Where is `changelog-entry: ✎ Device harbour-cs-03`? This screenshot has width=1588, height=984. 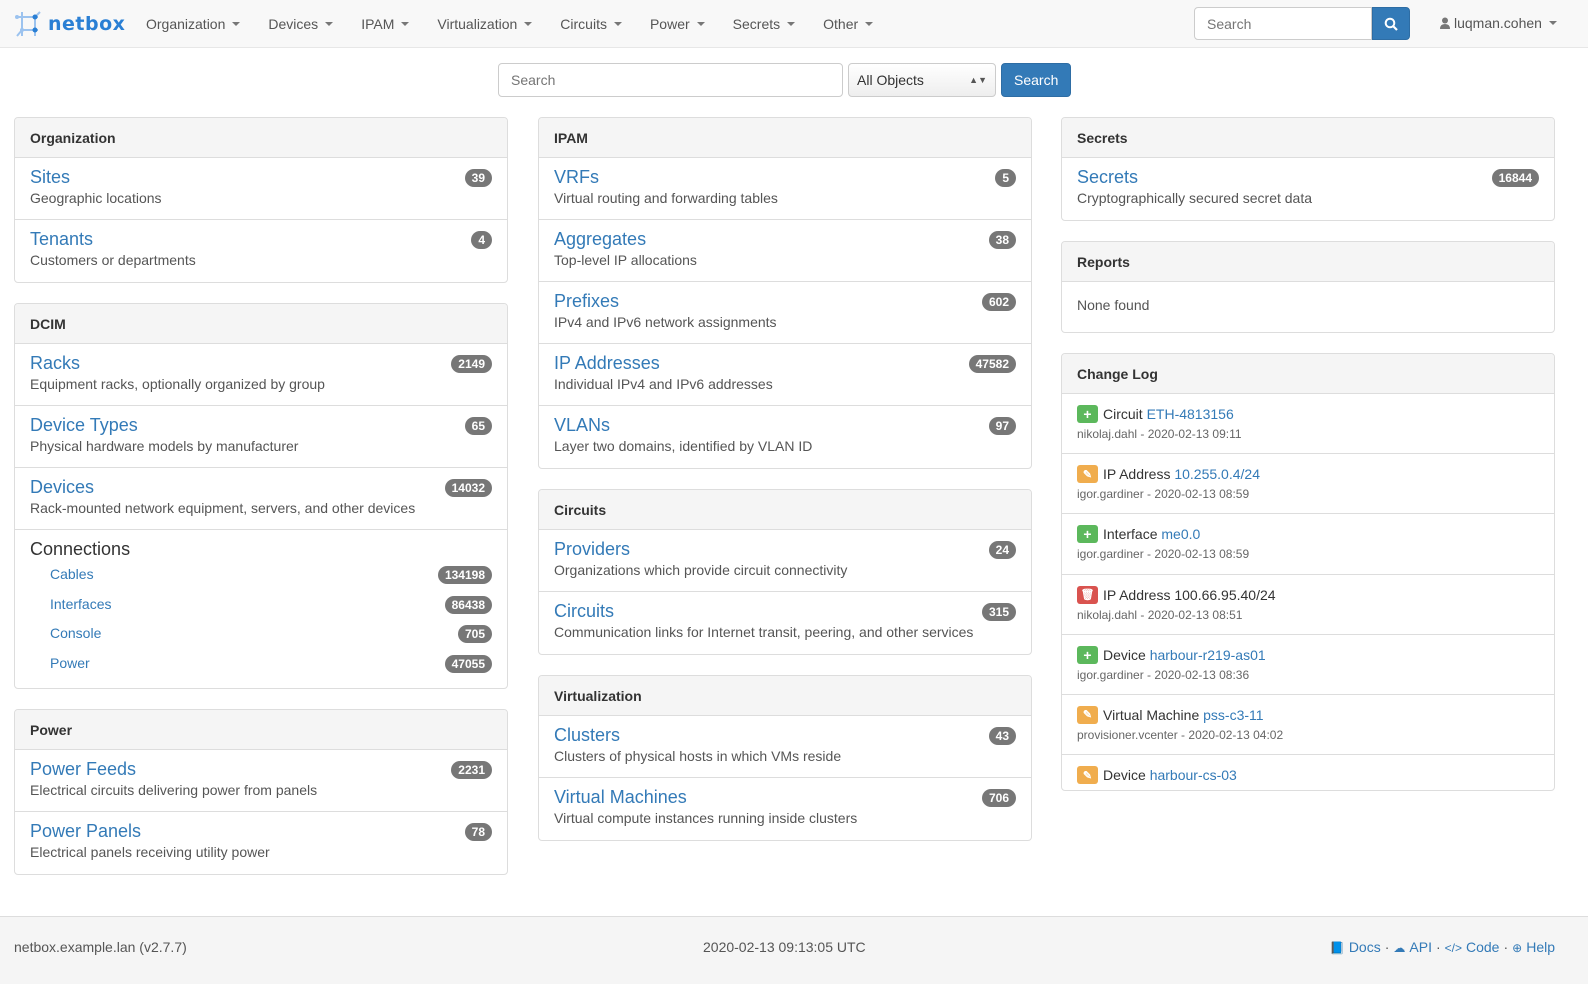
changelog-entry: ✎ Device harbour-cs-03 is located at coordinates (1308, 772).